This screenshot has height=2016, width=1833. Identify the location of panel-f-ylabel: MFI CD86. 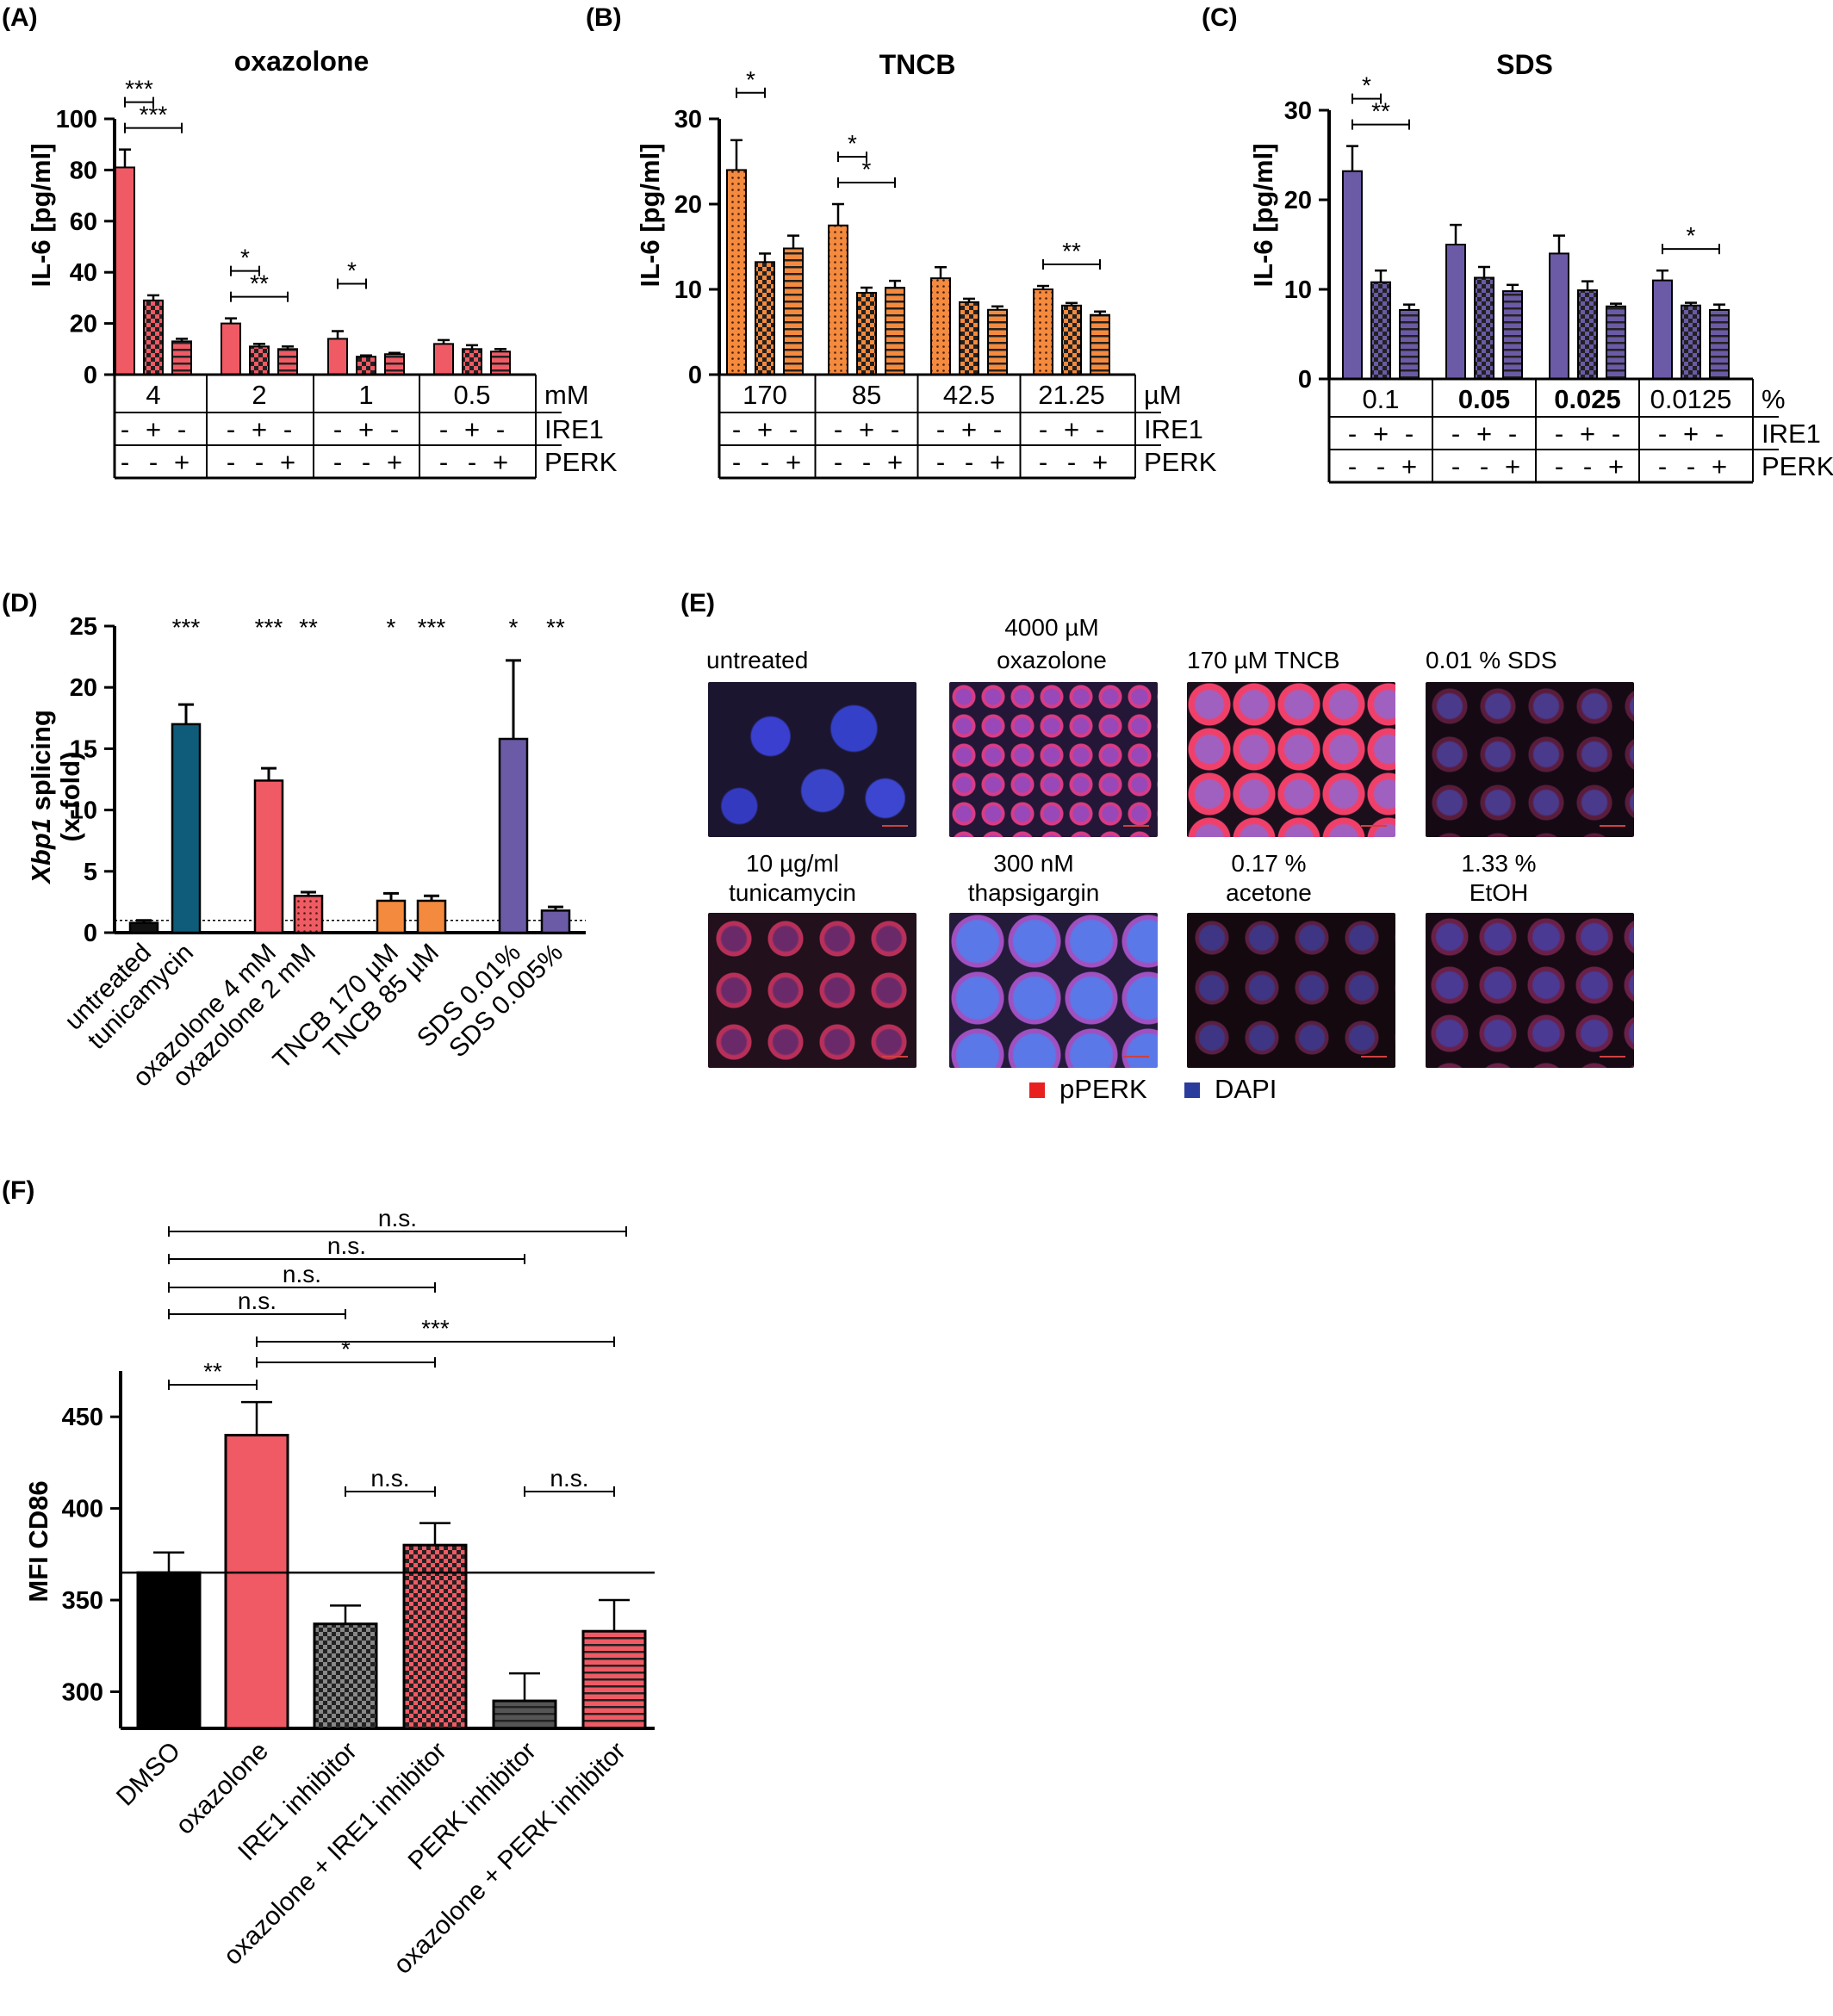
(38, 1541).